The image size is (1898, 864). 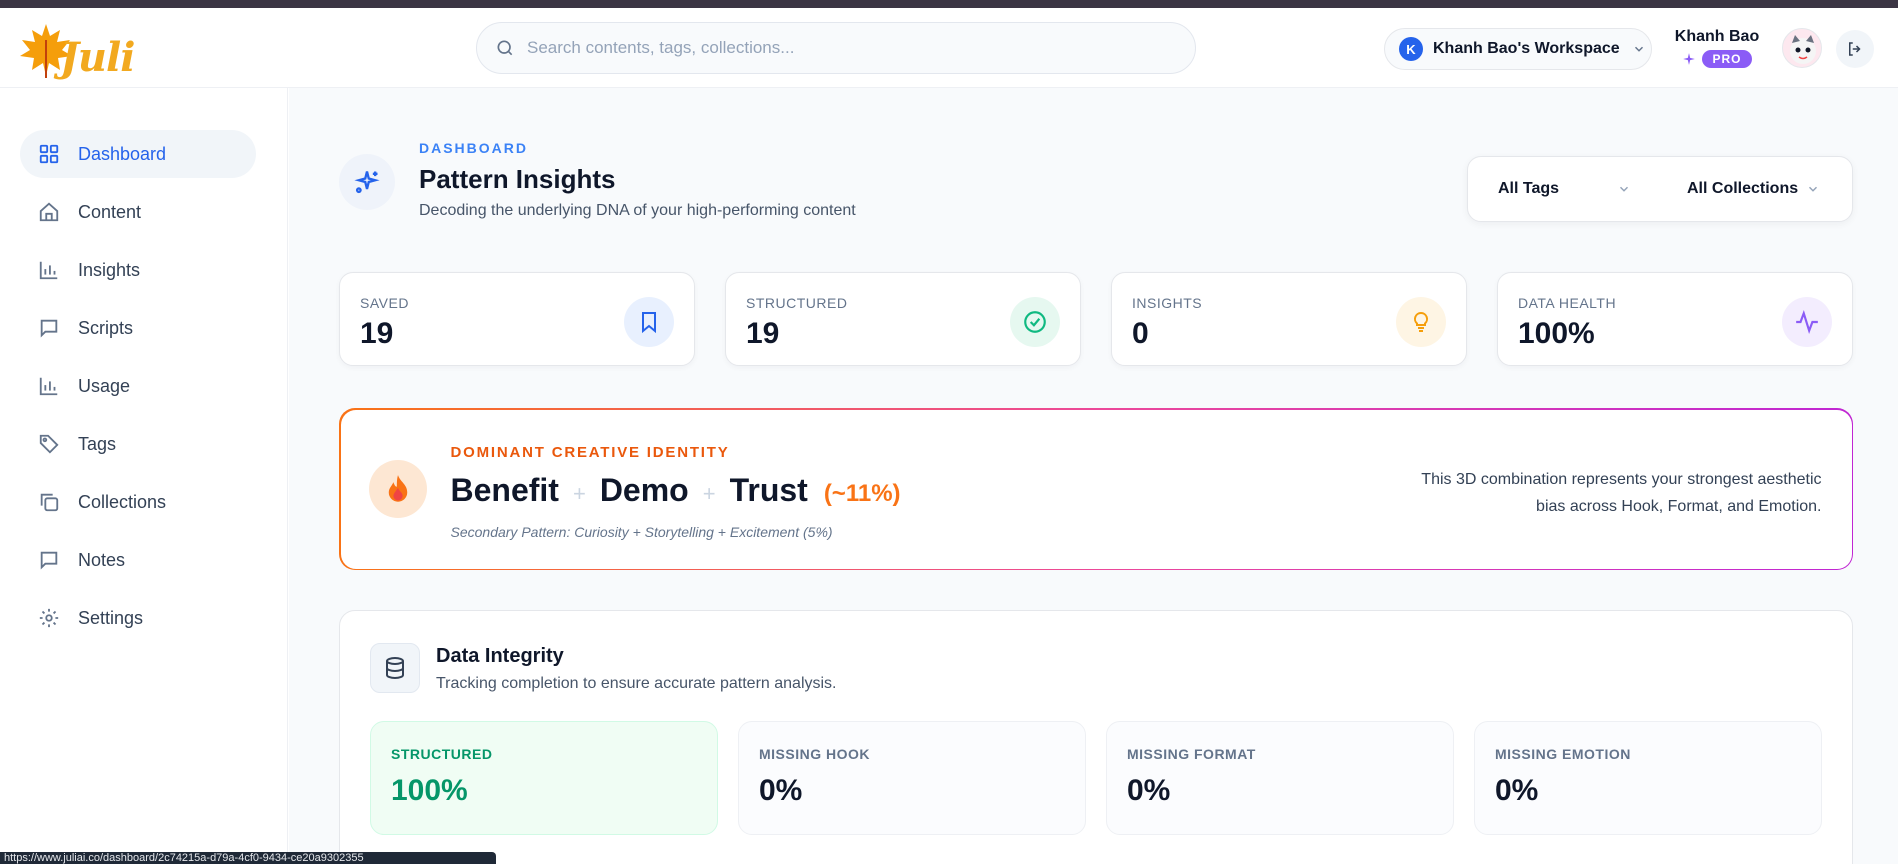 I want to click on grid-icon, so click(x=49, y=154).